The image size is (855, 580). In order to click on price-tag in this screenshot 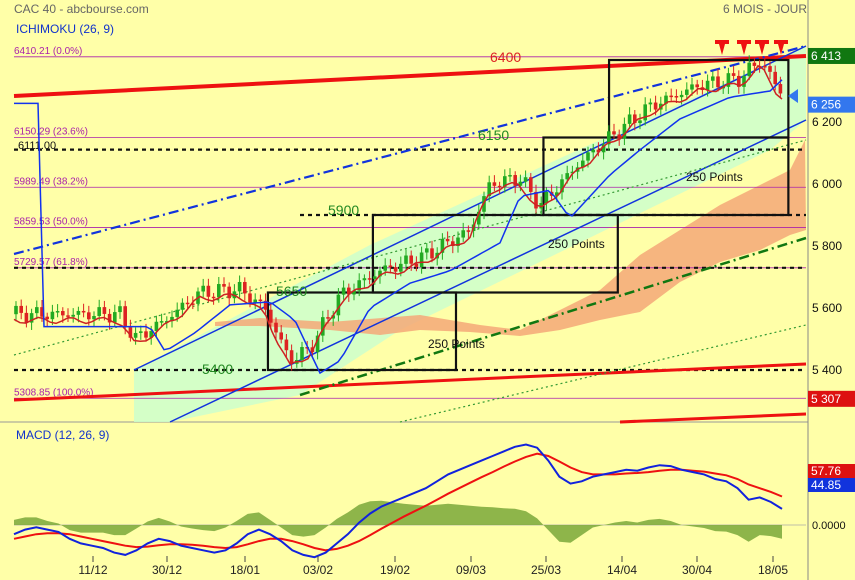, I will do `click(831, 398)`.